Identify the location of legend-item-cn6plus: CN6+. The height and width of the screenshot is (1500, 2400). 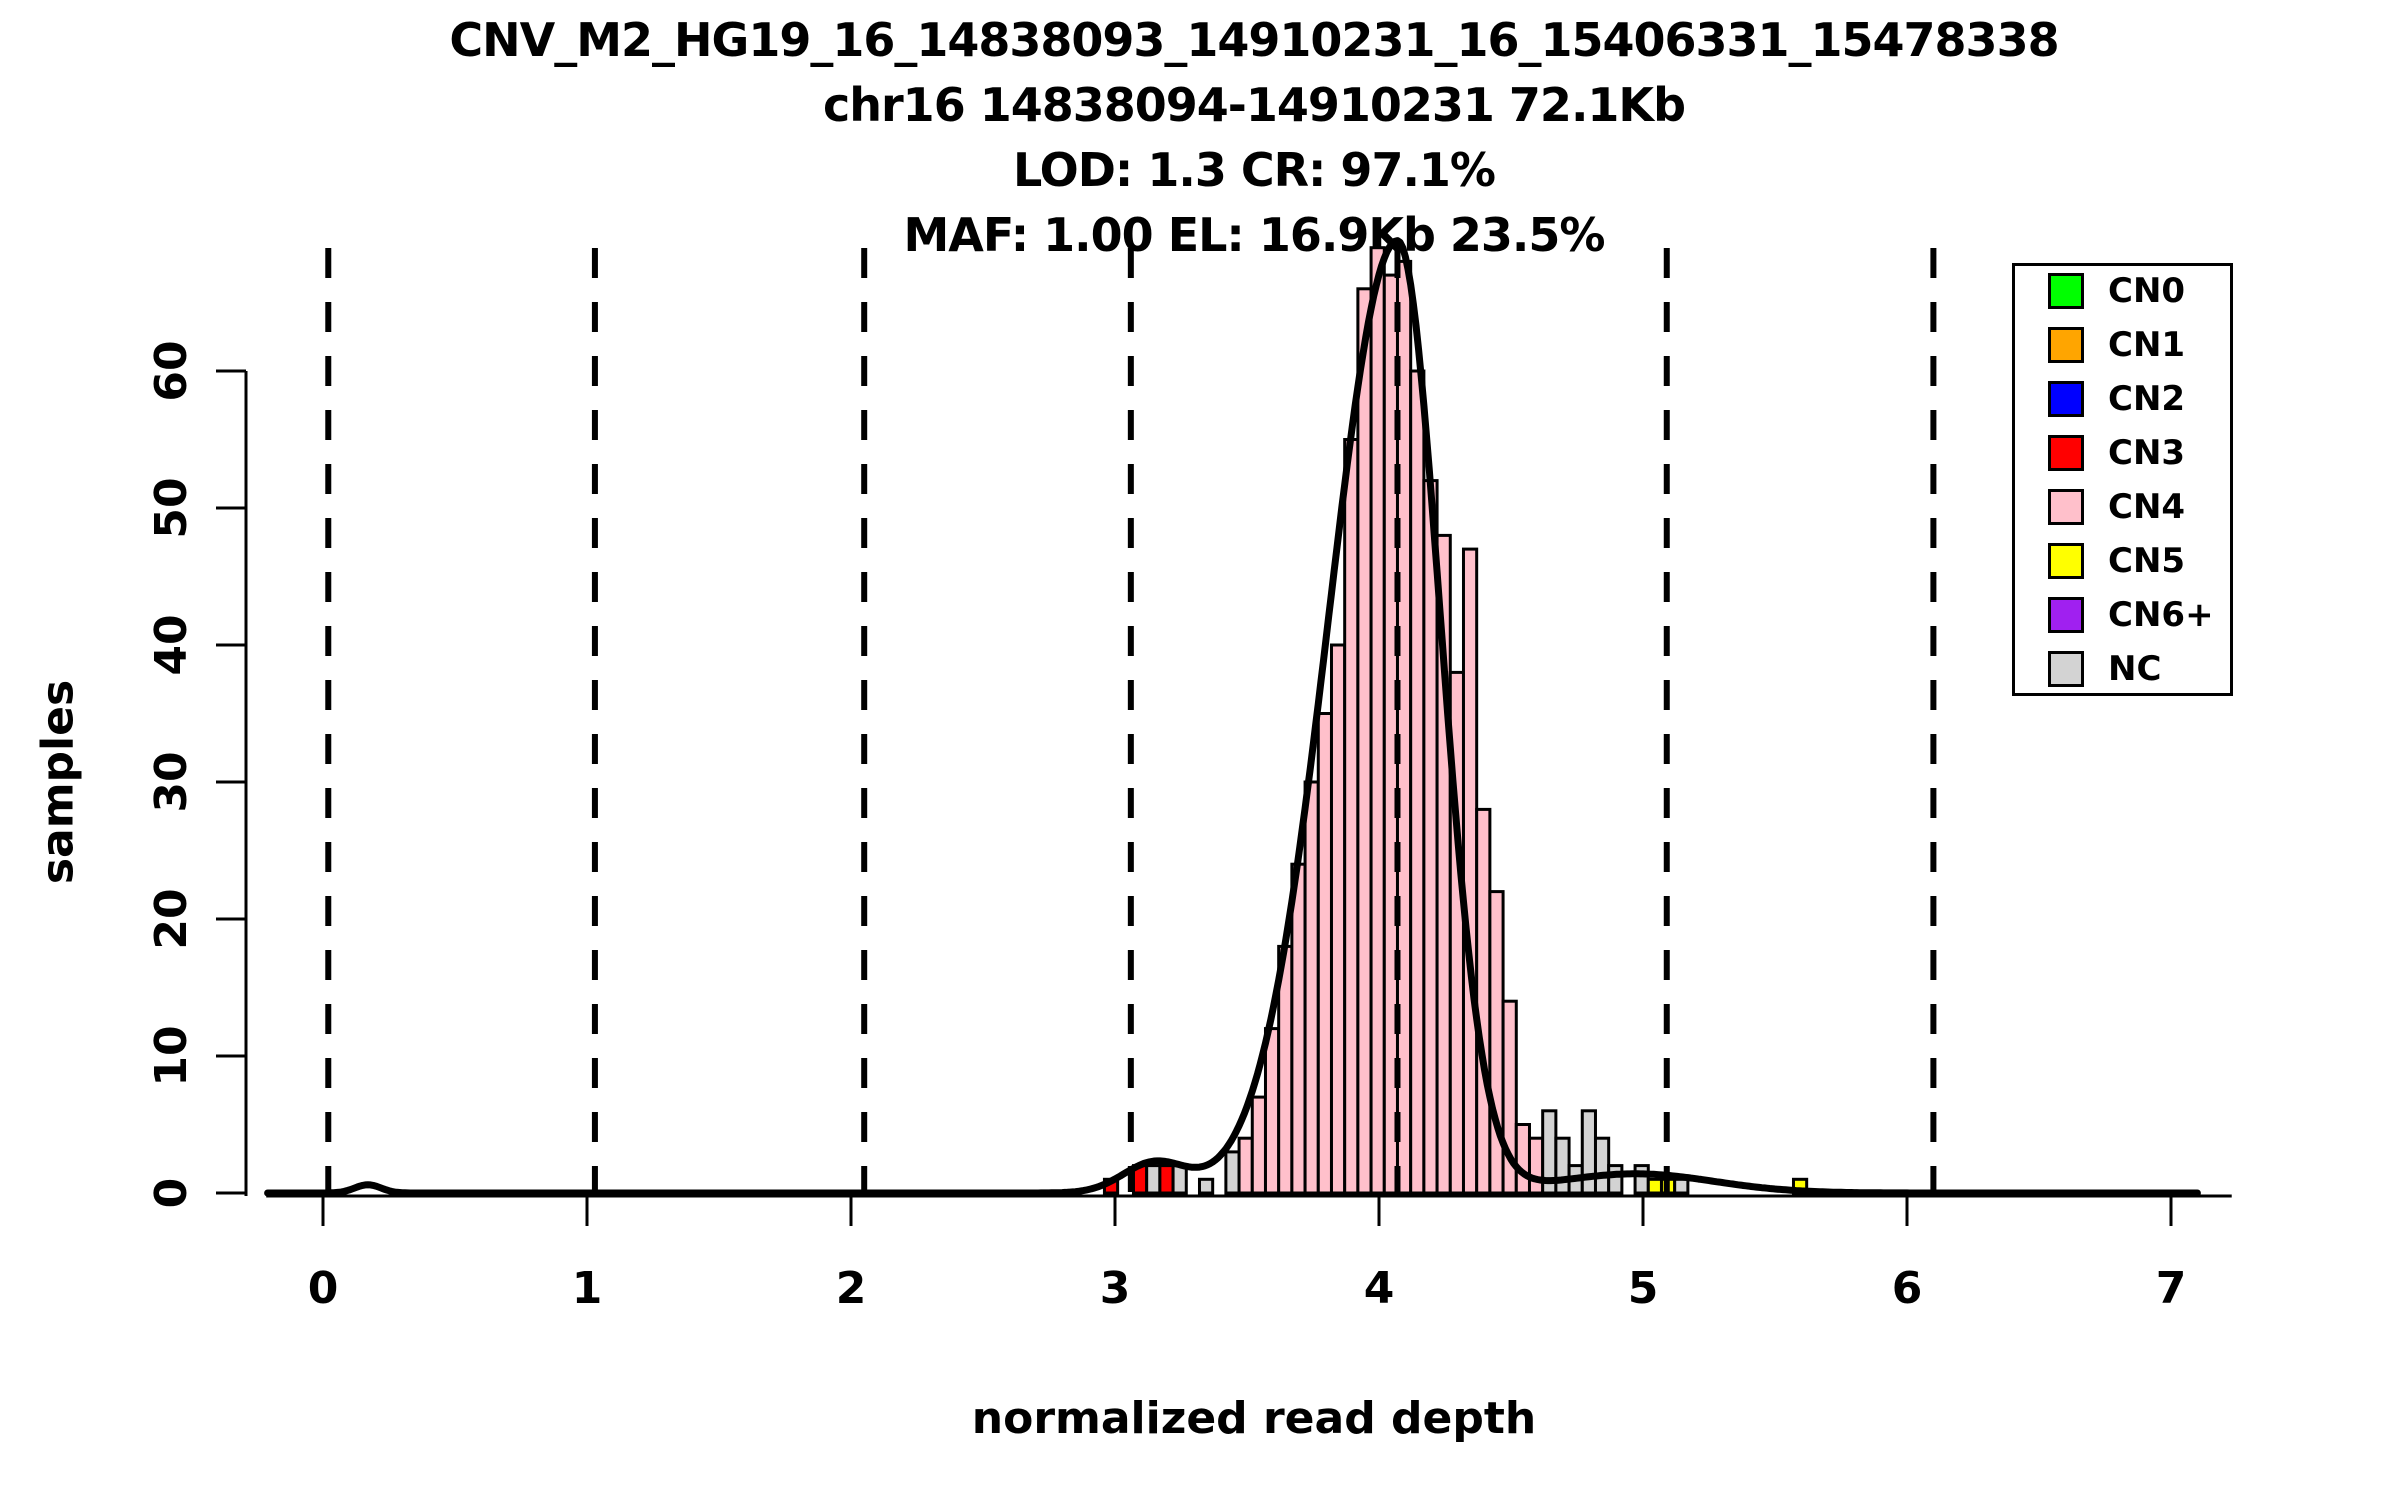
(2139, 614).